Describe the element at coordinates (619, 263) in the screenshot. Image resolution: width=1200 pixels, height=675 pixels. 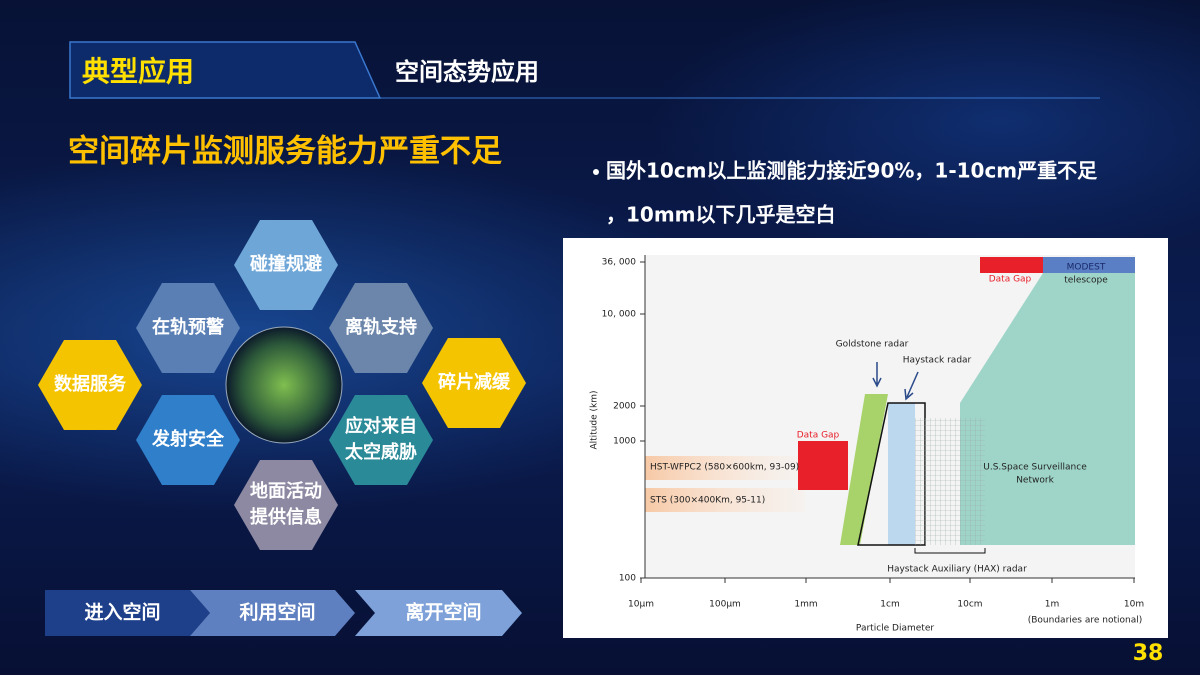
I see `y-tick-label: 36, 000` at that location.